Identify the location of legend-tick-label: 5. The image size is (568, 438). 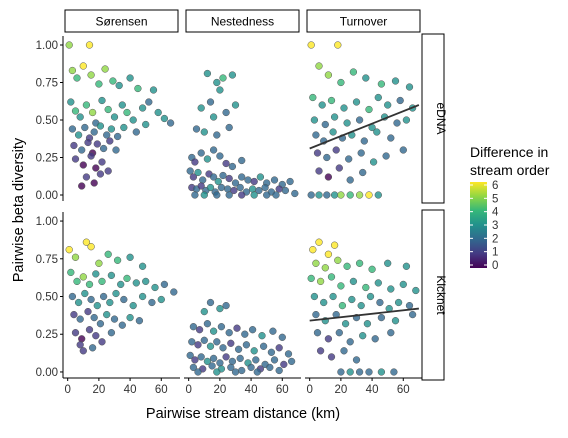
(495, 199).